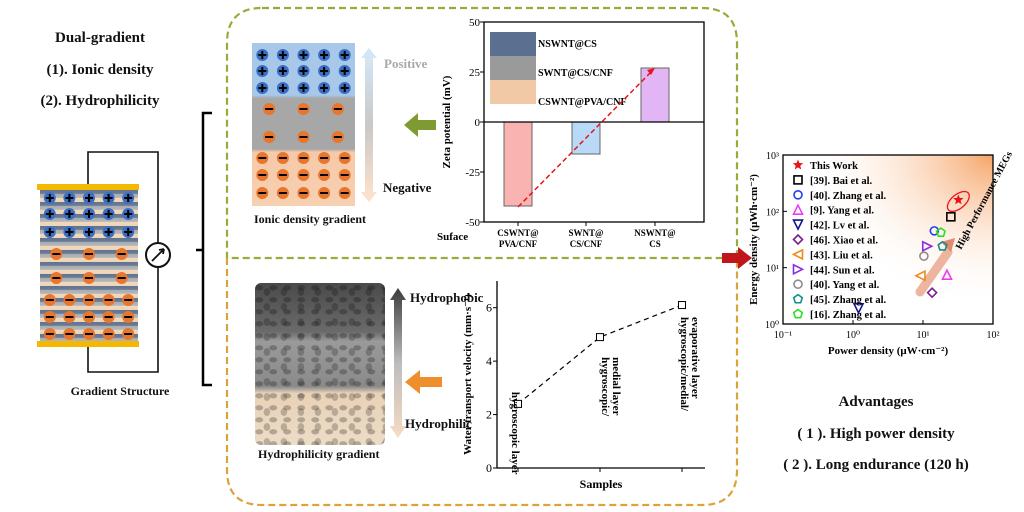  I want to click on inset-label: SWNT@CS/CNF, so click(575, 73).